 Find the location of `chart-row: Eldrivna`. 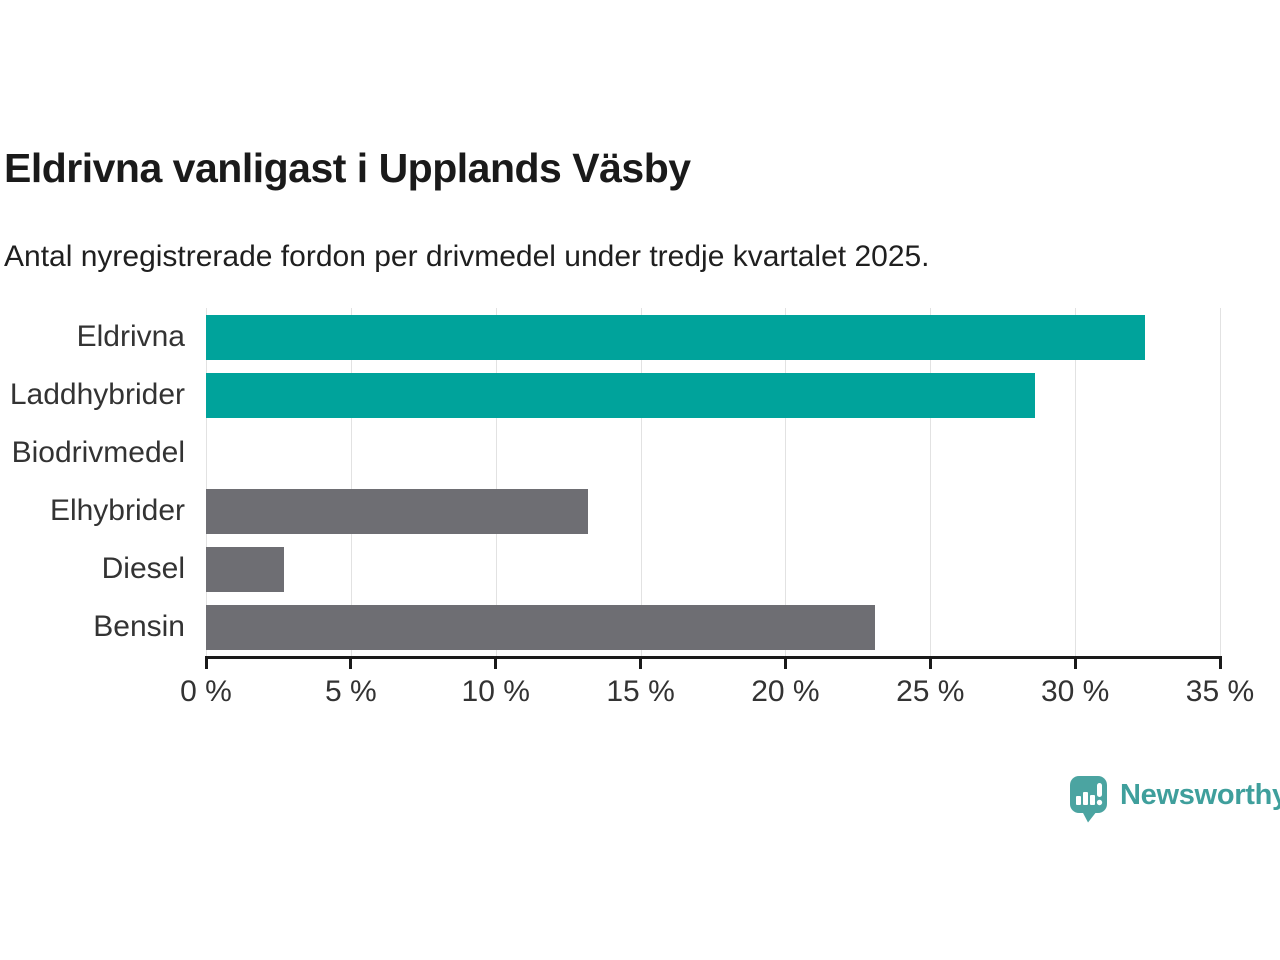

chart-row: Eldrivna is located at coordinates (610, 337).